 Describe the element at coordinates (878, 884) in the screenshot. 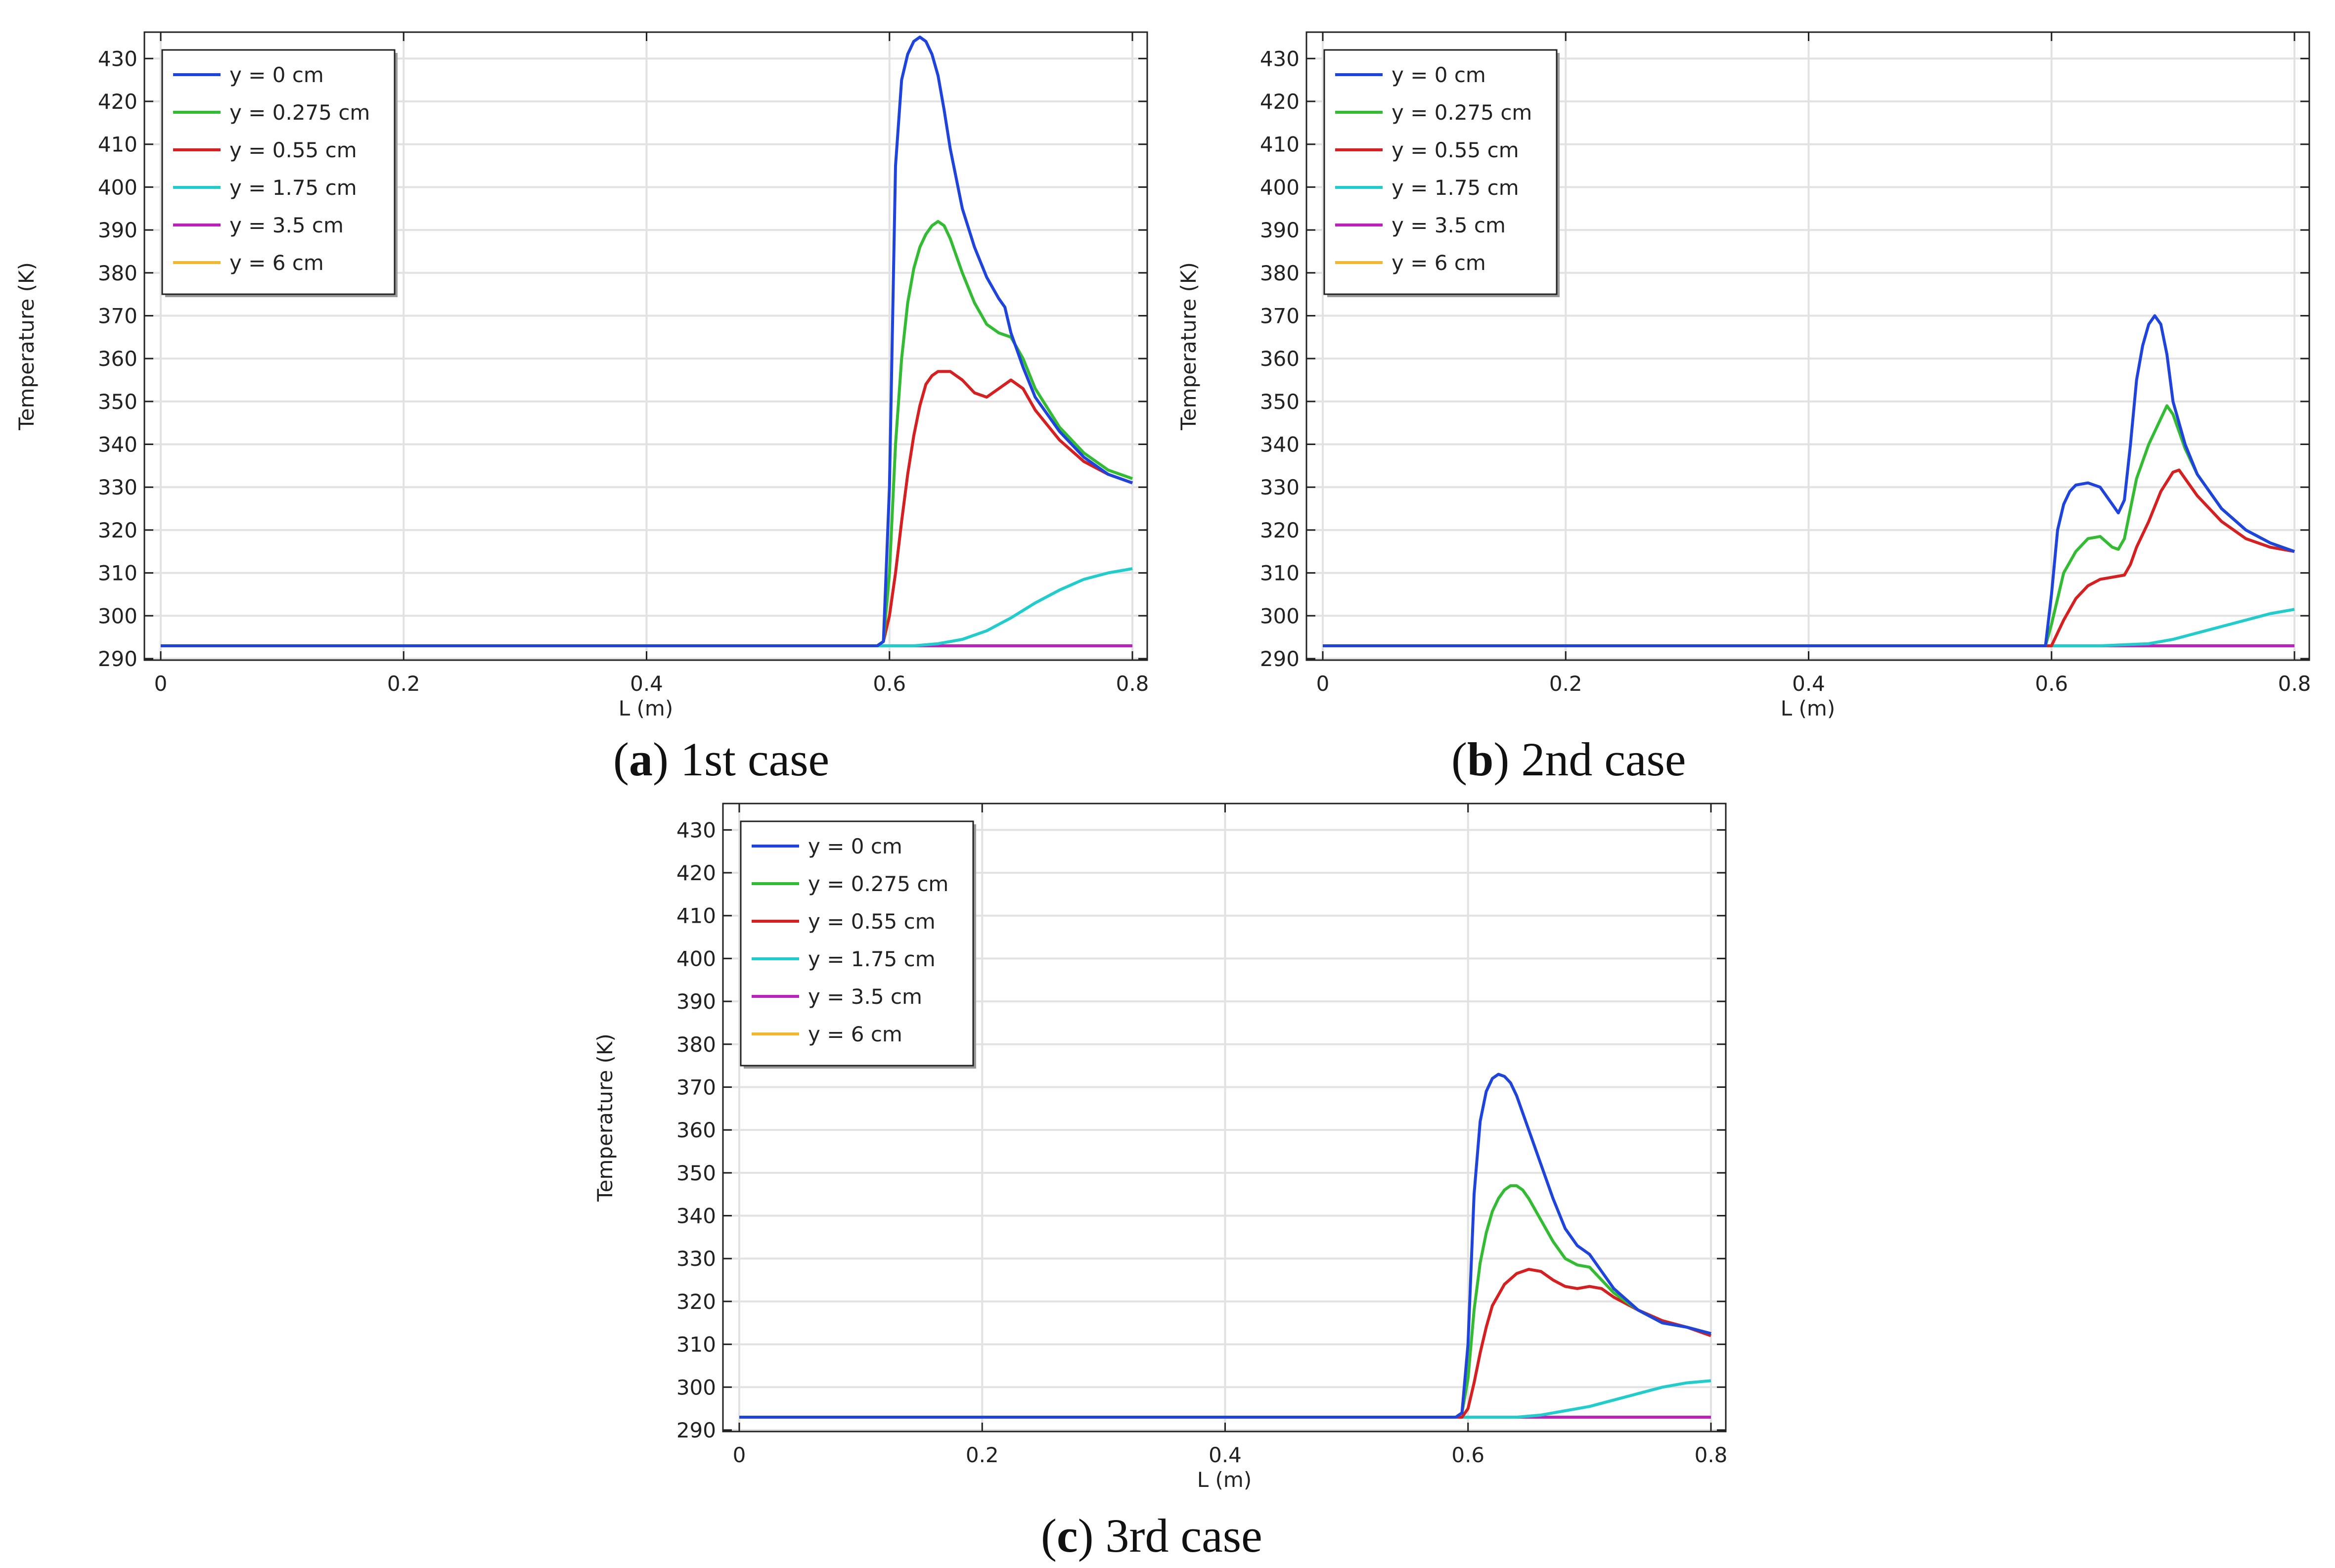

I see `chart-c-legend-label: y = 0.275 cm` at that location.